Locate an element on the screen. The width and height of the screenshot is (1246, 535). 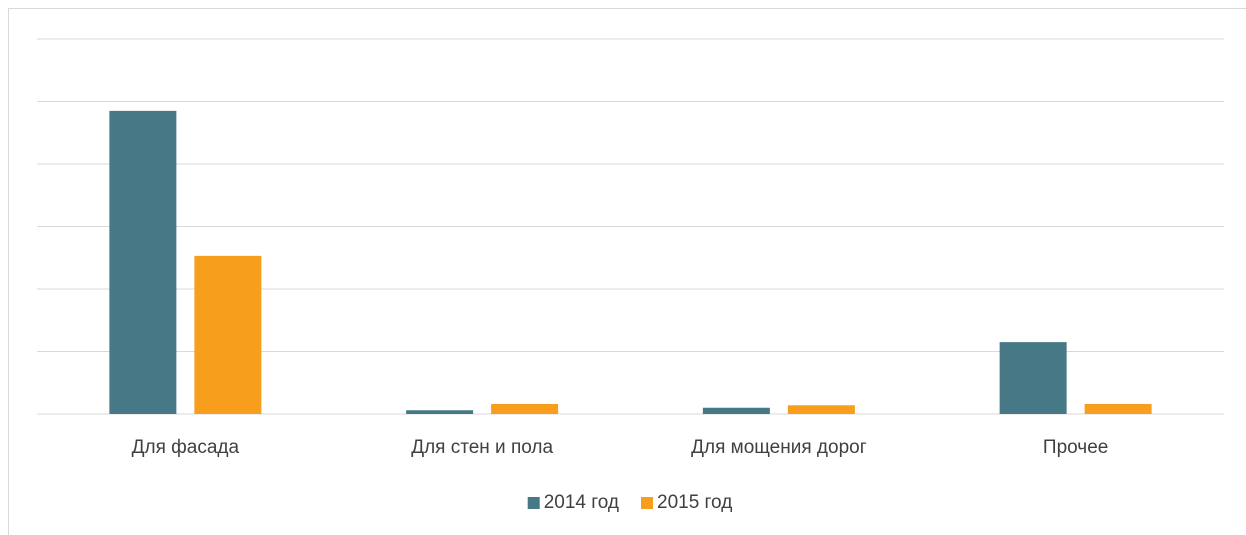
legend-label: 2015 год is located at coordinates (694, 502).